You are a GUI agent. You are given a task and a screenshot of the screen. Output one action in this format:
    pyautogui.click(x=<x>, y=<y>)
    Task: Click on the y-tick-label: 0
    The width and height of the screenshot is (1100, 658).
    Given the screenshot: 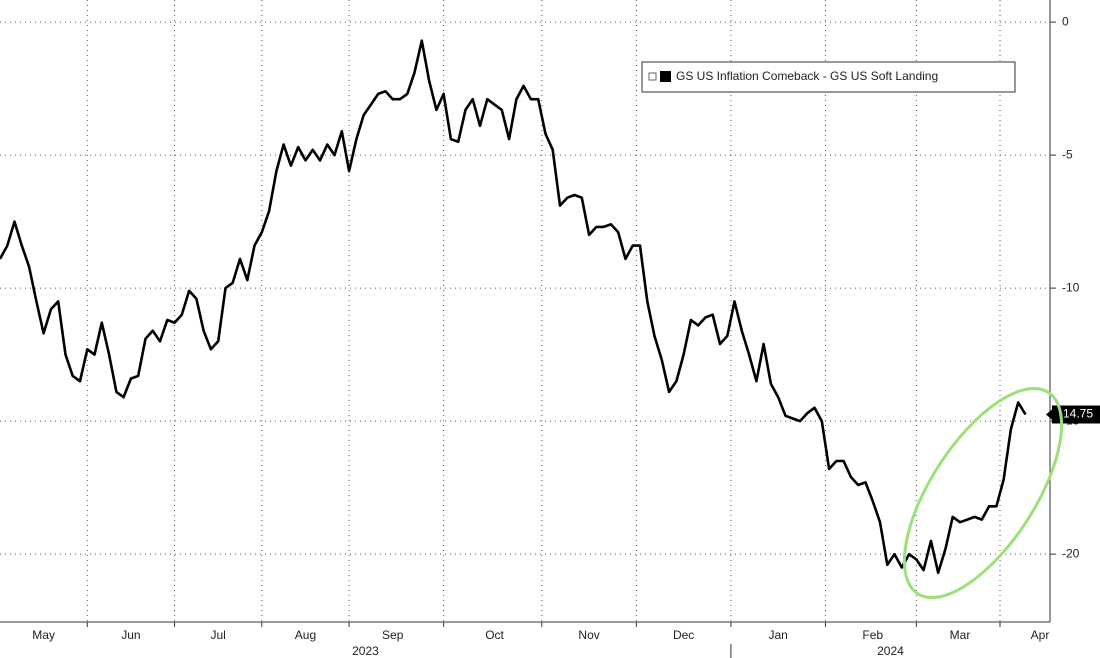 What is the action you would take?
    pyautogui.click(x=1065, y=21)
    